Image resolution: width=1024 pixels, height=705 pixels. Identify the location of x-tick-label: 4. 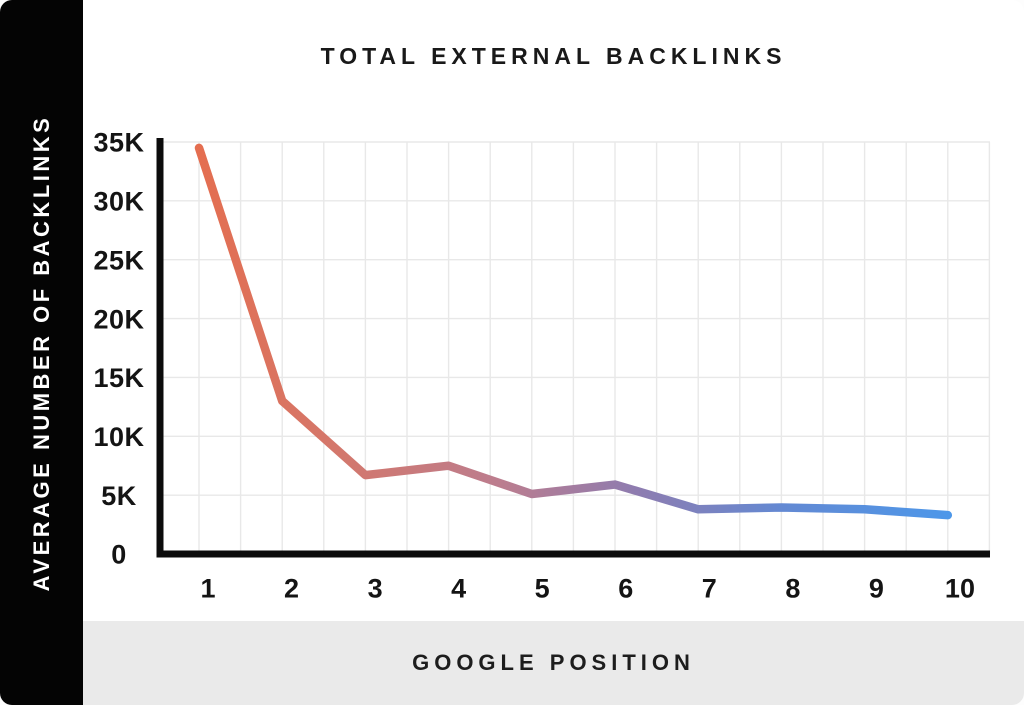
(458, 589).